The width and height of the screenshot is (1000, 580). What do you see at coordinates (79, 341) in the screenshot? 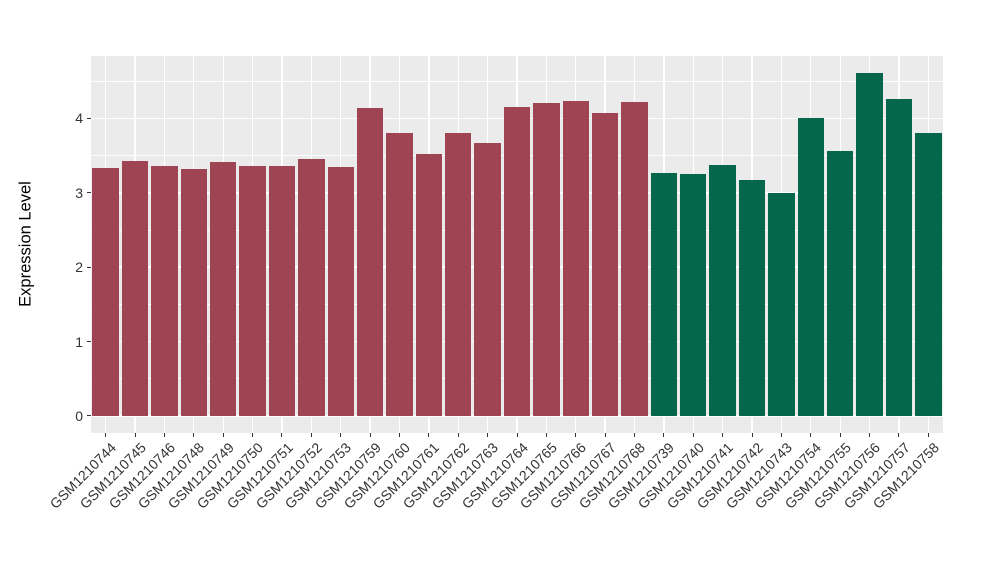
I see `y-tick-label: 1` at bounding box center [79, 341].